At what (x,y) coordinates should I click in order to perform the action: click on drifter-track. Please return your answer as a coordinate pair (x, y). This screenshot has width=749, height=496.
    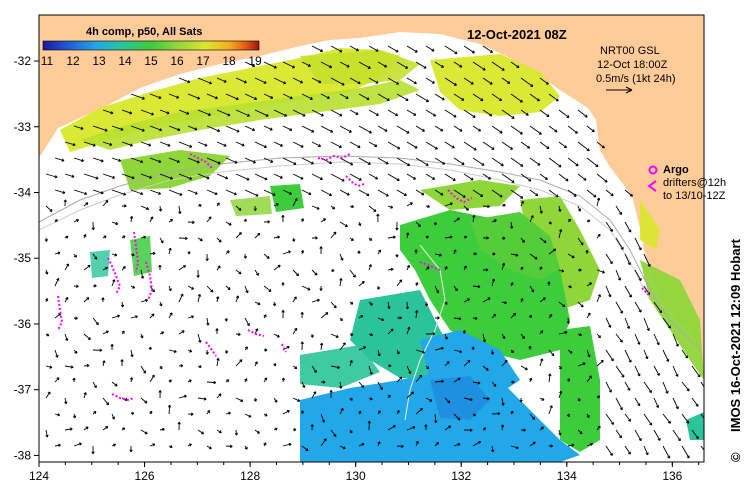
    Looking at the image, I should click on (355, 181).